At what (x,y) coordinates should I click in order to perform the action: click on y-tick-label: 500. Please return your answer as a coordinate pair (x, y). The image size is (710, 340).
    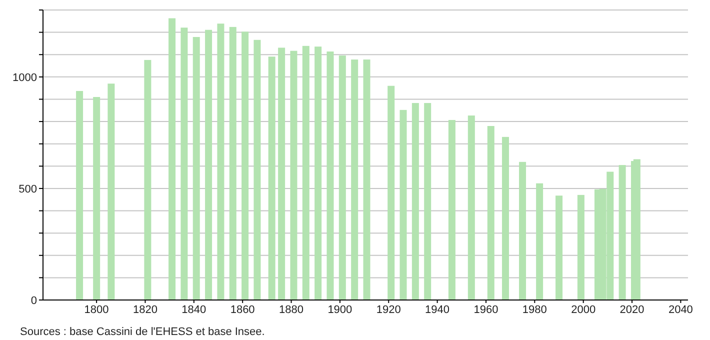
    Looking at the image, I should click on (27, 189).